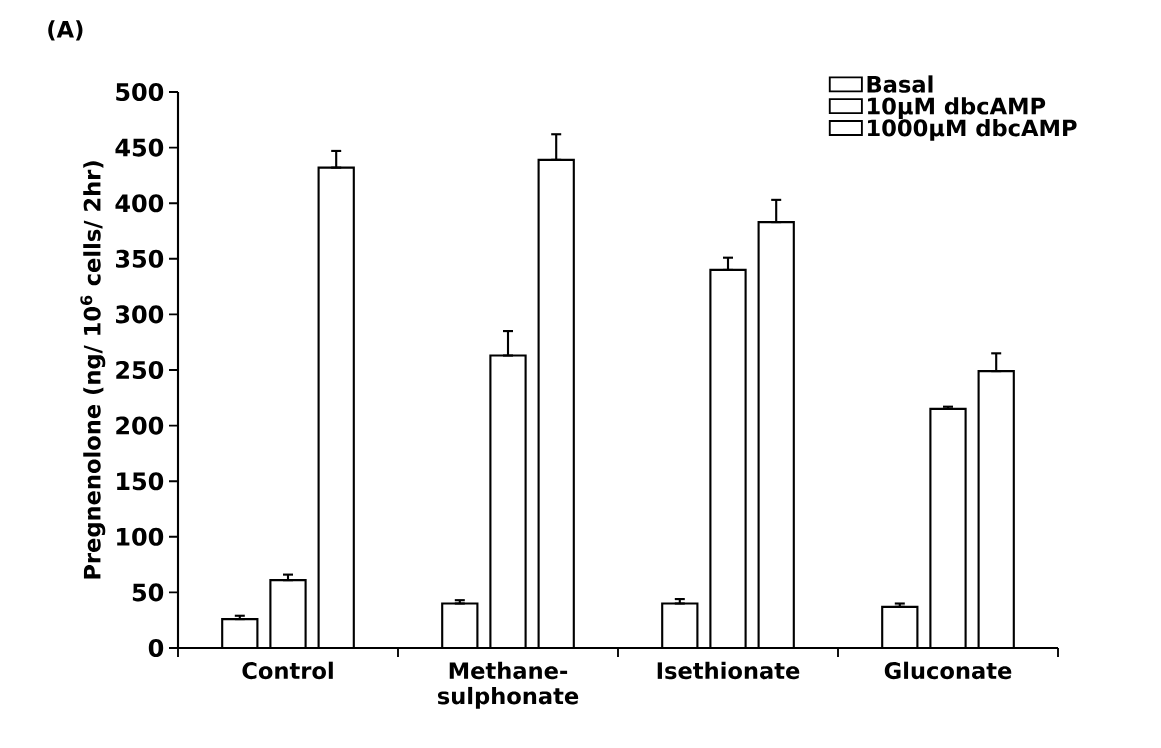  Describe the element at coordinates (728, 670) in the screenshot. I see `x-tick-label: Isethionate` at that location.